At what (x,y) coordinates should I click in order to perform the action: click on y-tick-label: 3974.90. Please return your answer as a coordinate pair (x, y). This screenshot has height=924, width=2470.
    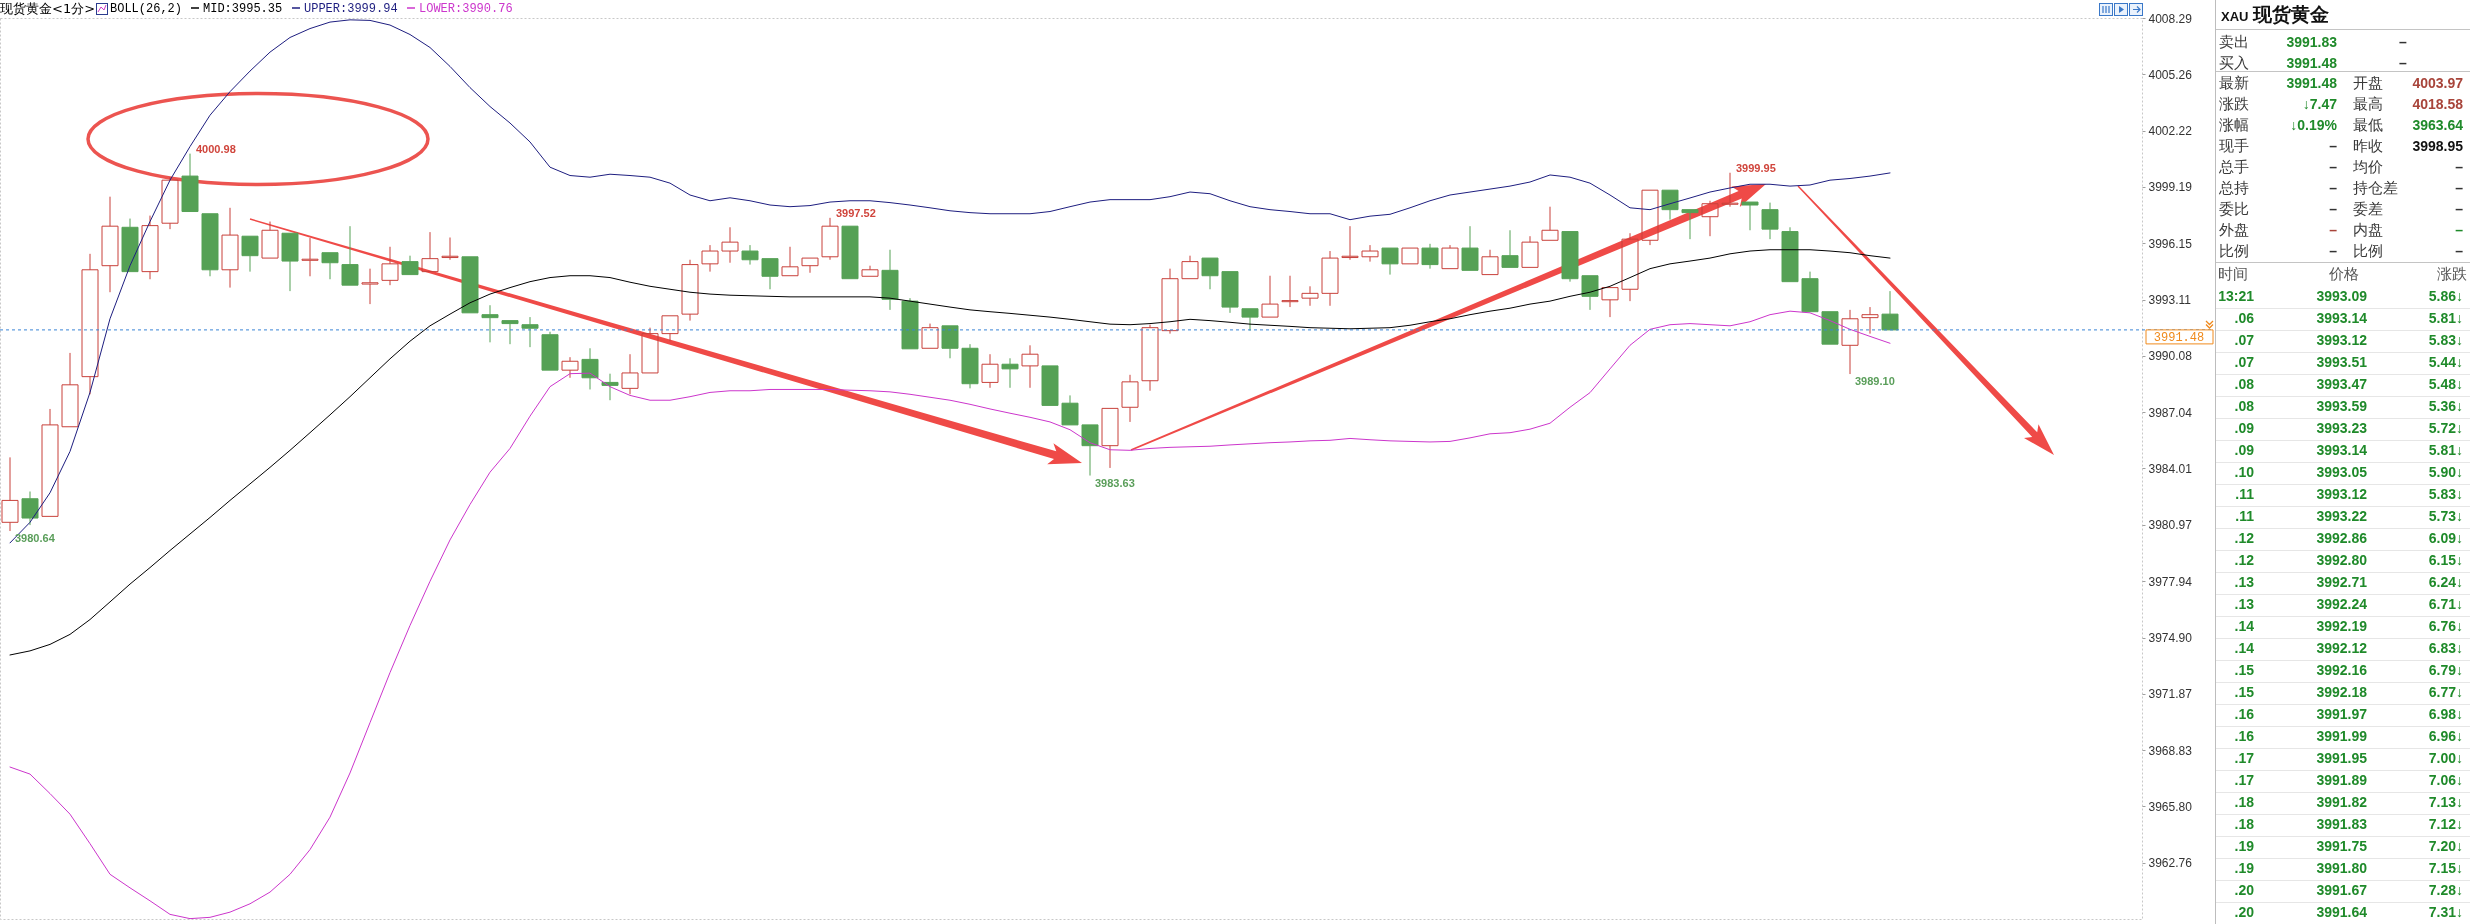
    Looking at the image, I should click on (2170, 638).